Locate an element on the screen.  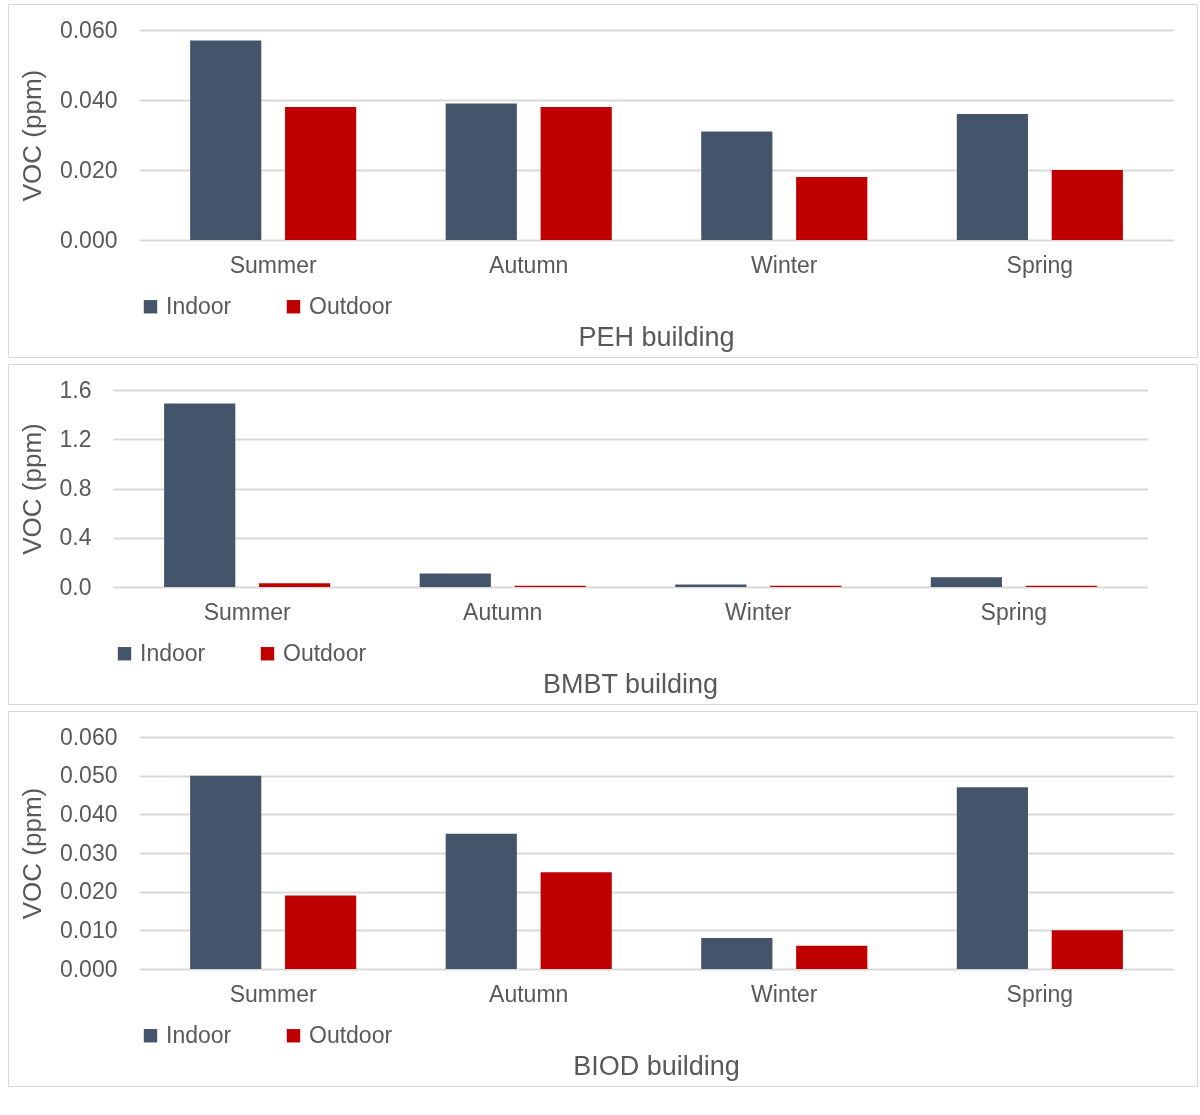
y-tick-label: 1.6 is located at coordinates (75, 389).